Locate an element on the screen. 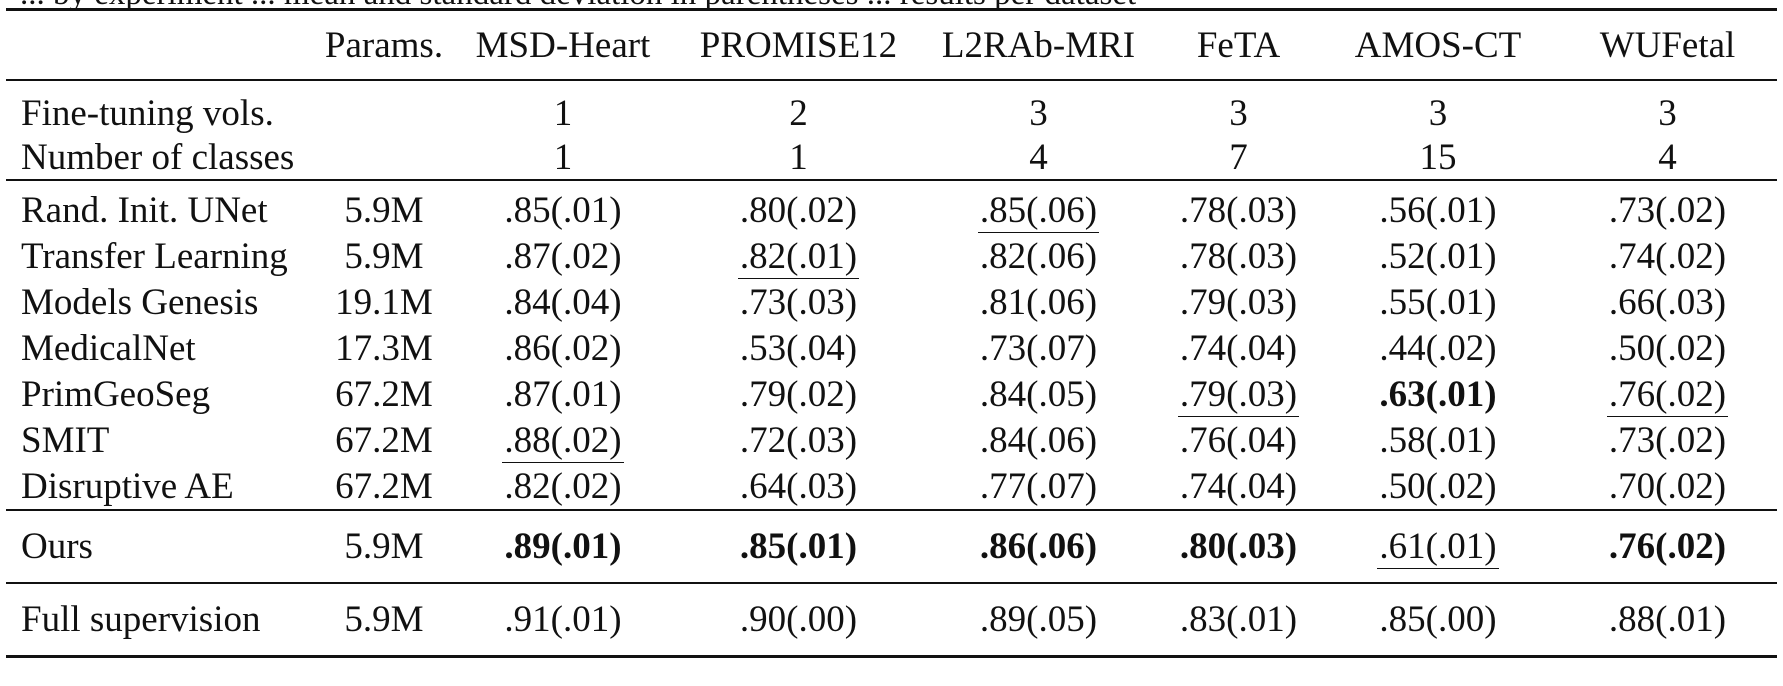  value-cell: .76(.04) is located at coordinates (1238, 440).